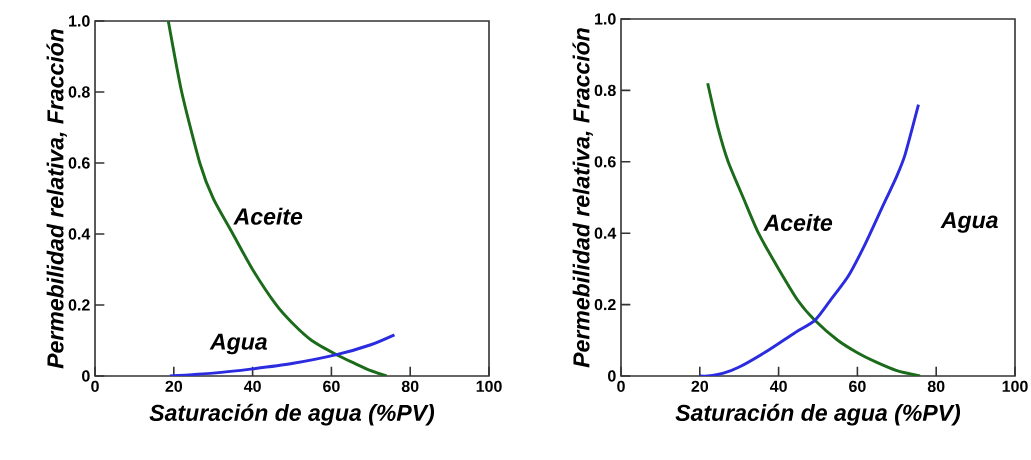 This screenshot has width=1031, height=460. I want to click on text: Agua, so click(969, 222).